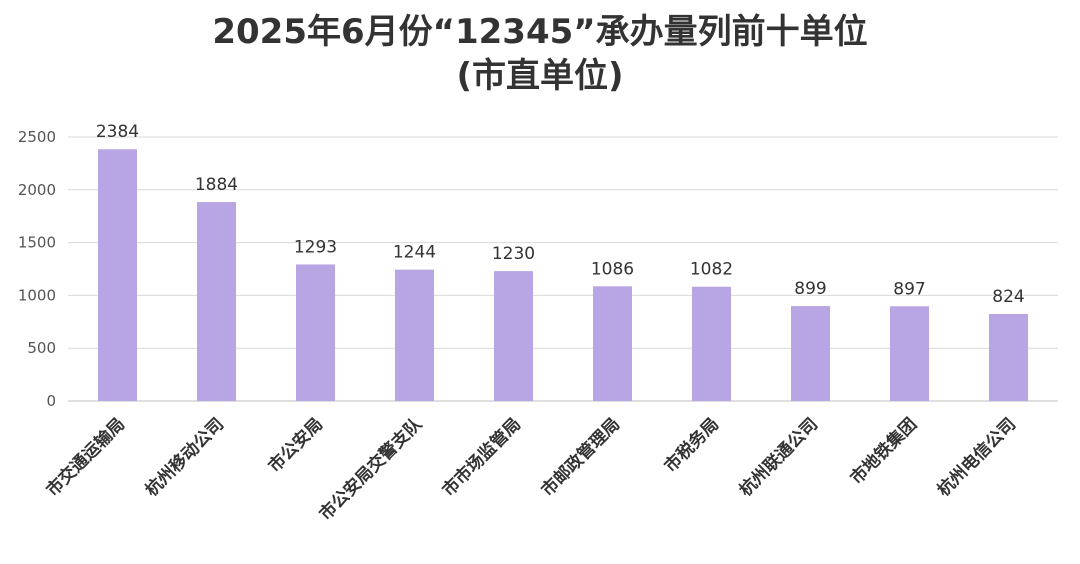 The image size is (1080, 564). I want to click on y-tick-label: 2500, so click(37, 137).